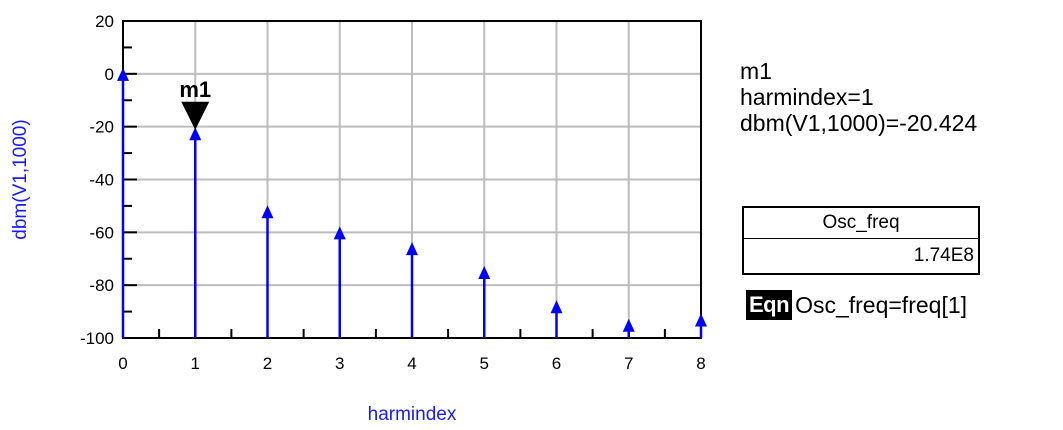 The width and height of the screenshot is (1063, 430). I want to click on marker-label: m1, so click(195, 89).